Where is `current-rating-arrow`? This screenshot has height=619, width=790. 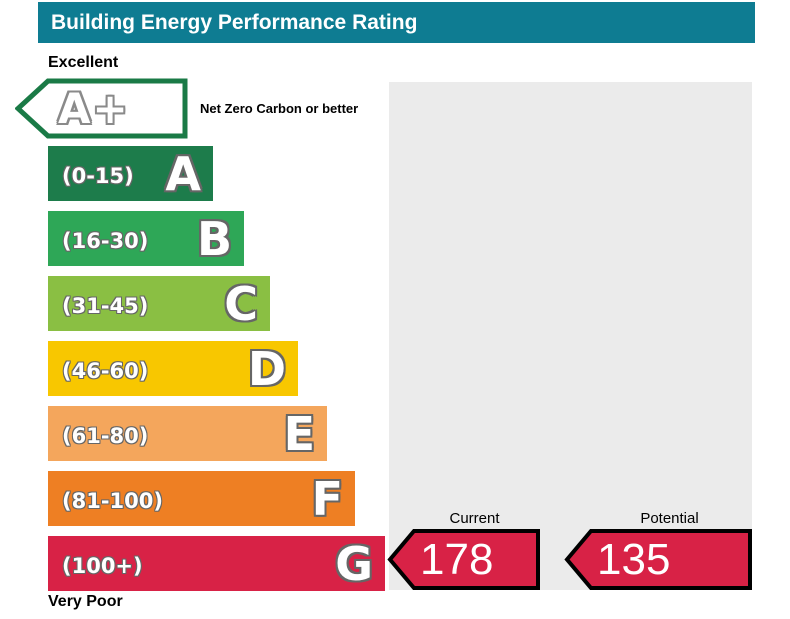
current-rating-arrow is located at coordinates (463, 559).